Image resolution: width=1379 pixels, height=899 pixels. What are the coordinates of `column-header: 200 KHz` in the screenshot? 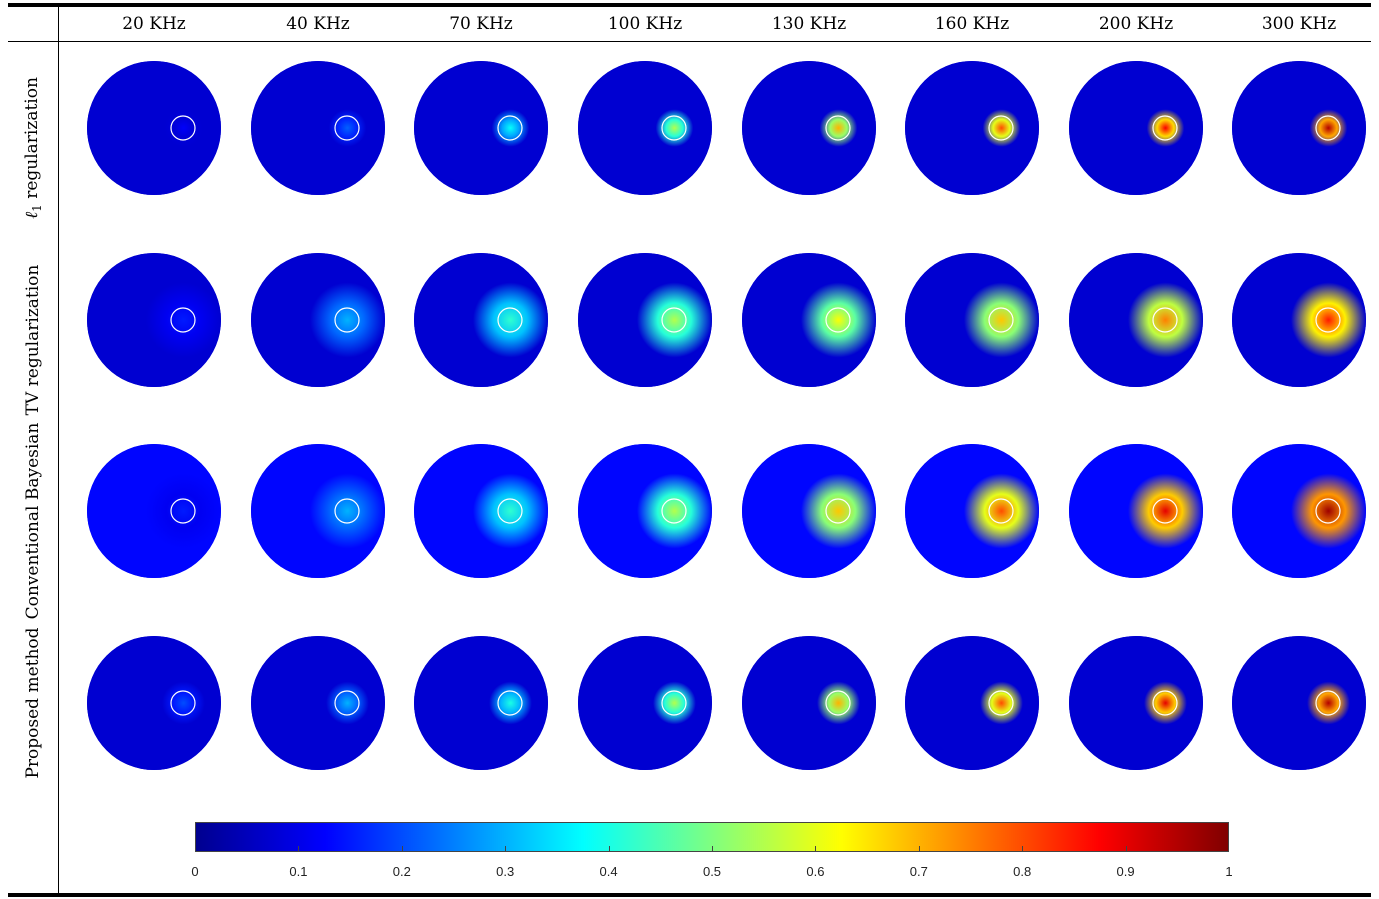 It's located at (1136, 24).